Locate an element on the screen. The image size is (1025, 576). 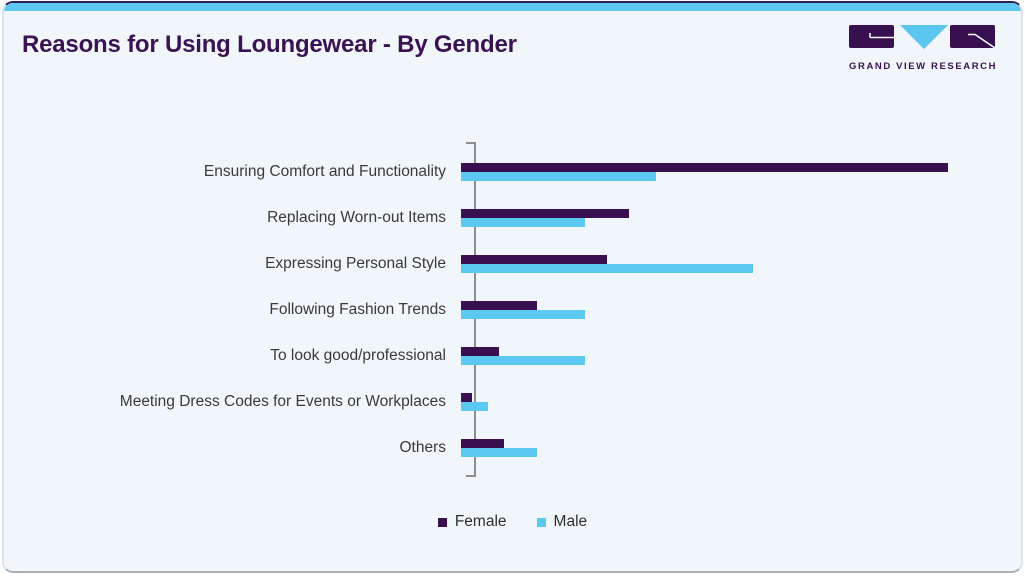
legend-item-male: Male is located at coordinates (562, 522).